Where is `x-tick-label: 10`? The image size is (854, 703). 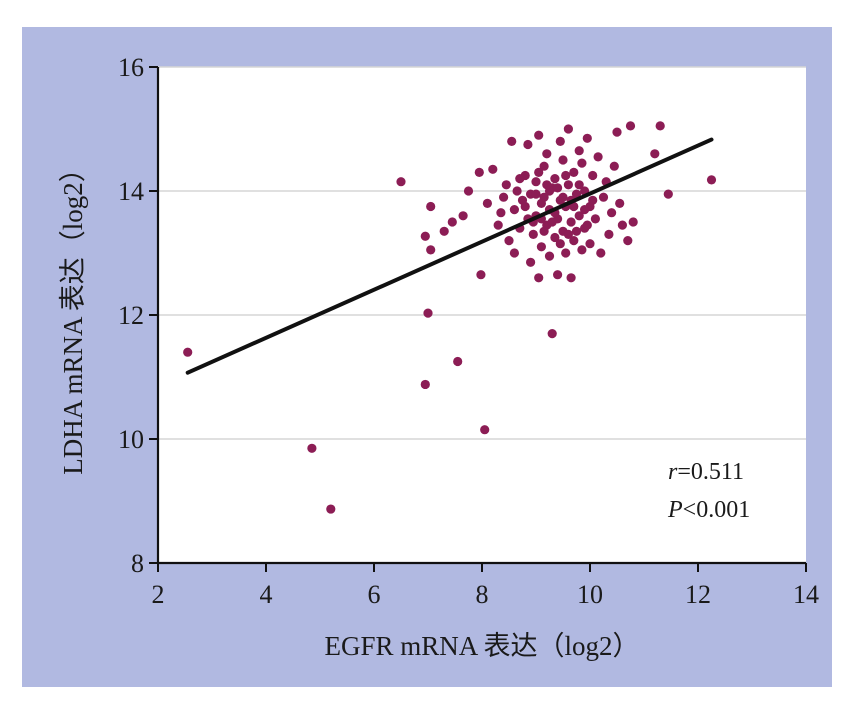
x-tick-label: 10 is located at coordinates (590, 594).